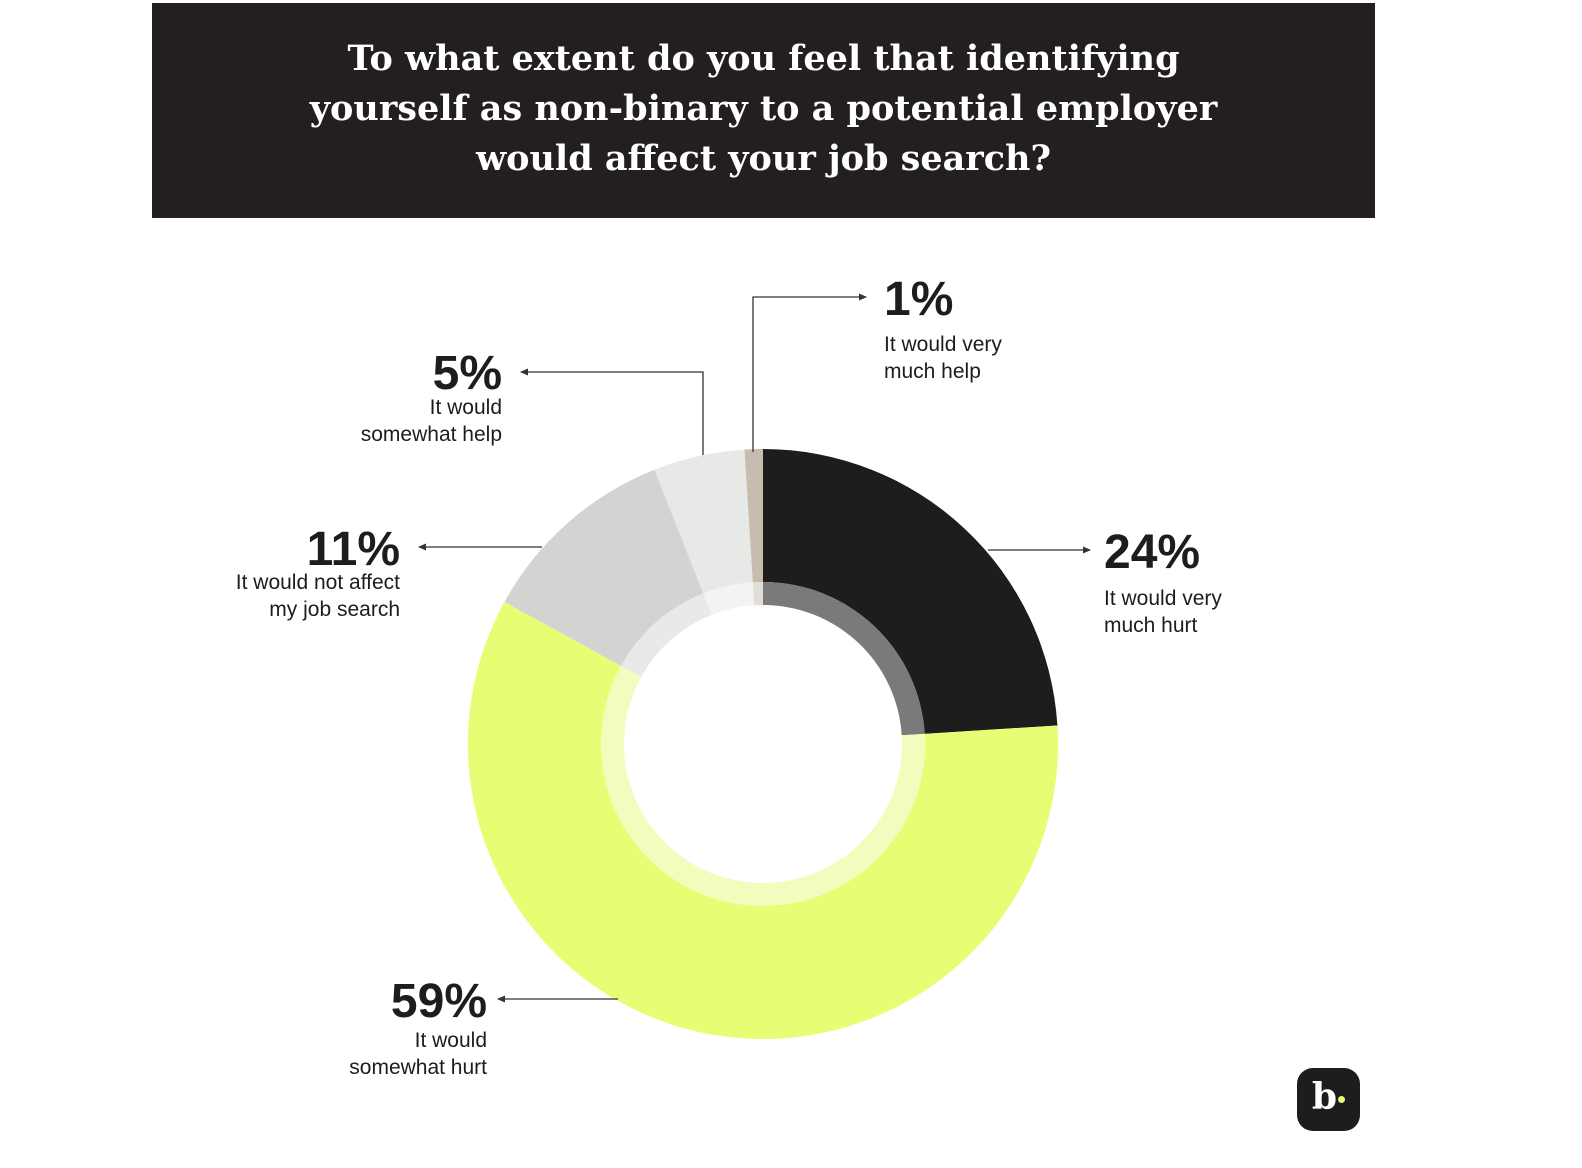 Image resolution: width=1582 pixels, height=1168 pixels. I want to click on data-label-text-it-would-very-much-hurt-line-1: It would very, so click(1163, 598).